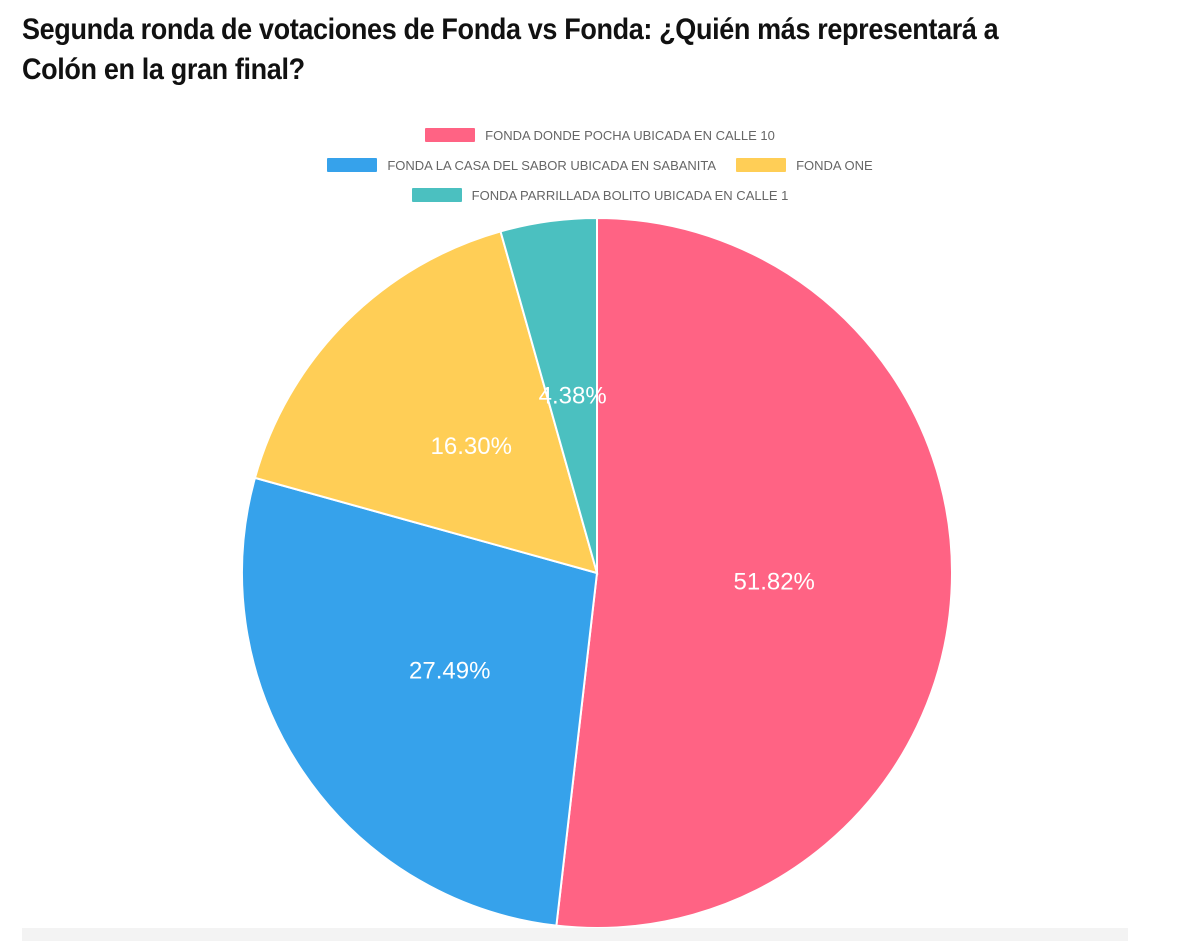 The height and width of the screenshot is (941, 1200). What do you see at coordinates (449, 670) in the screenshot?
I see `slice-value-label-1: 27.49%` at bounding box center [449, 670].